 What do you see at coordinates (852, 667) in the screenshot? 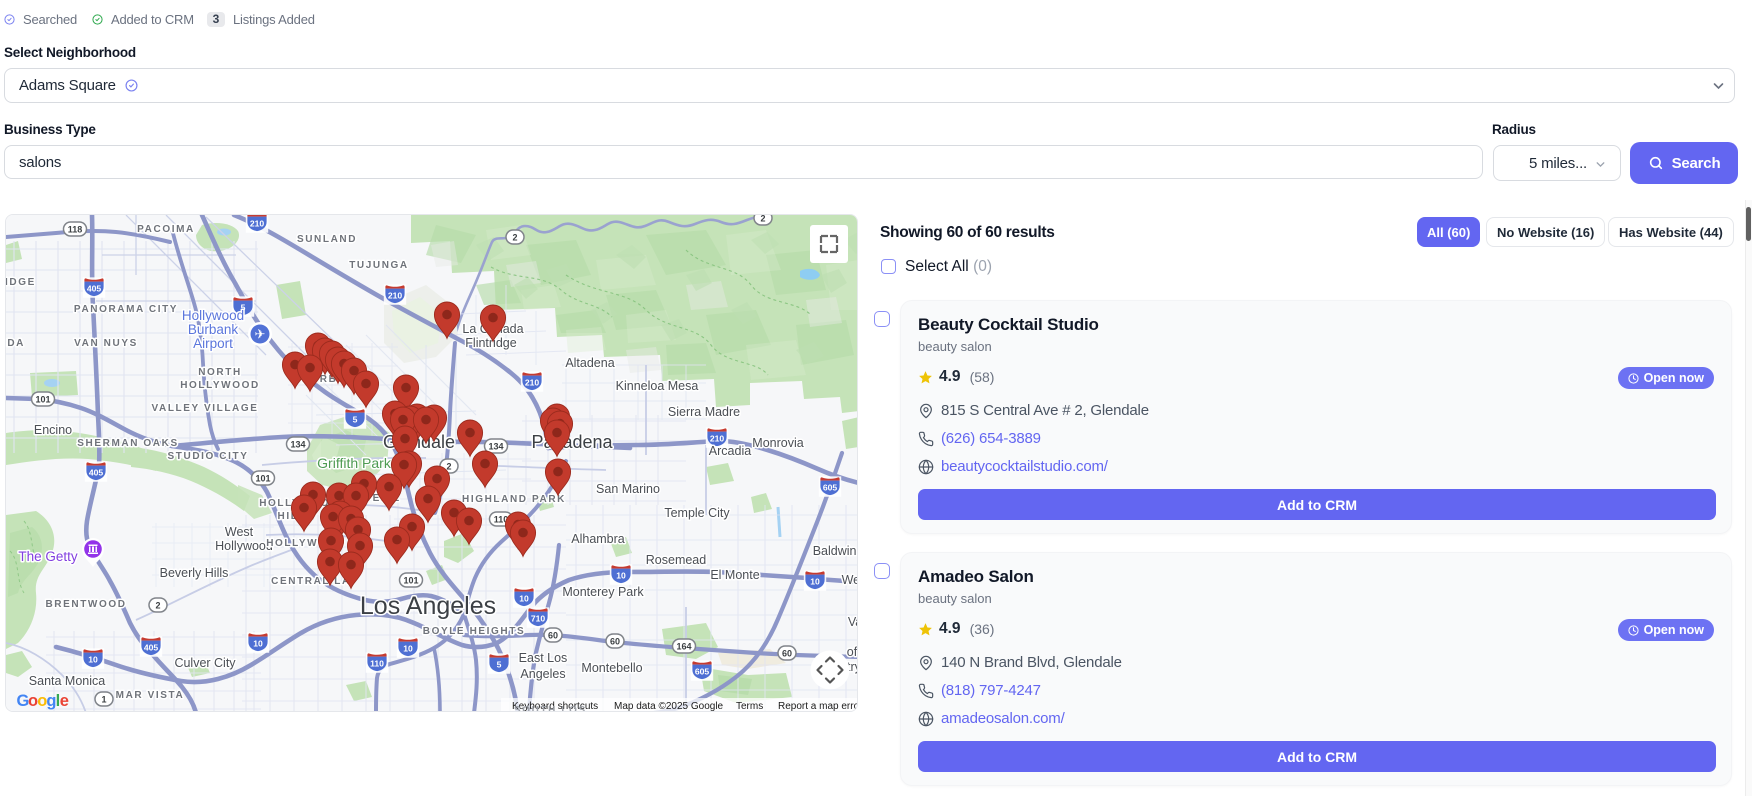
I see `svg-text: try` at bounding box center [852, 667].